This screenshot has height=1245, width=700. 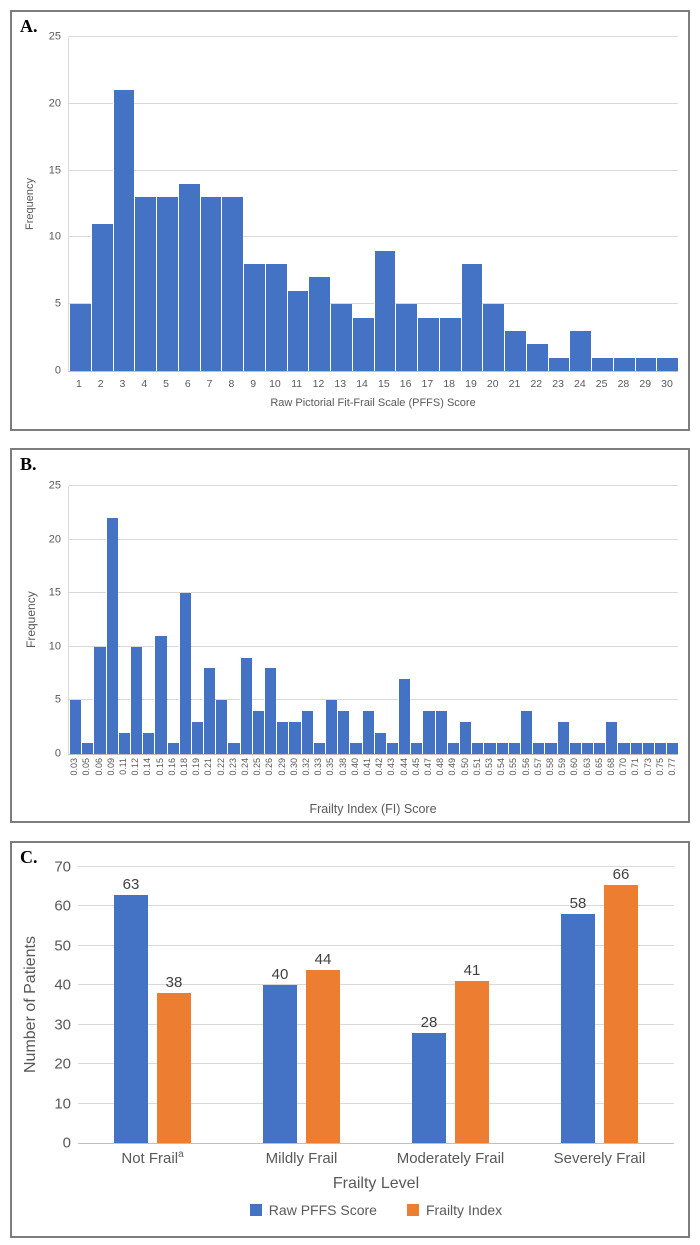 I want to click on x-tick-label-text: 0.50, so click(x=464, y=767).